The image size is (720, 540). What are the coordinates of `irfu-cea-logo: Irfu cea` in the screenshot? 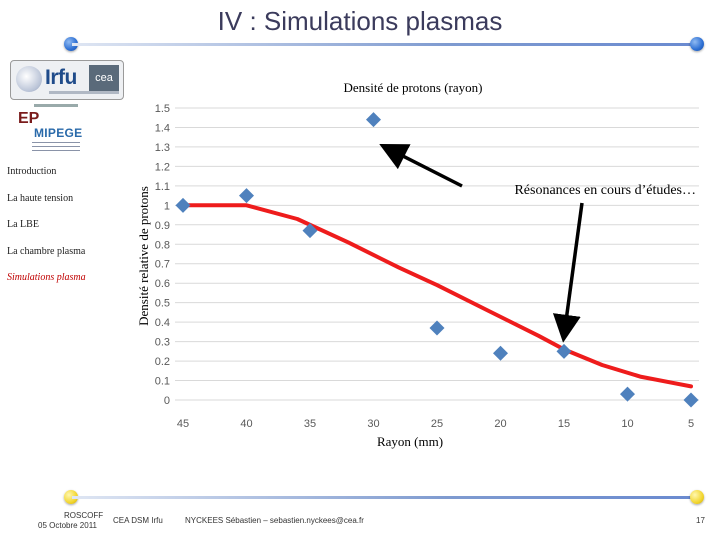 It's located at (67, 80).